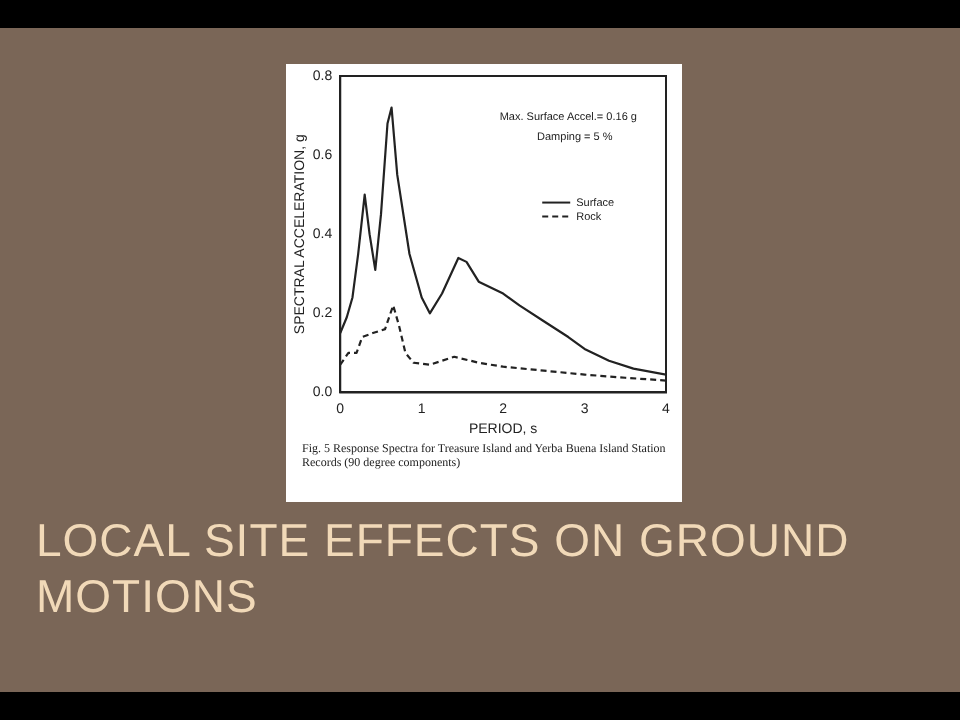 This screenshot has height=720, width=960. Describe the element at coordinates (444, 568) in the screenshot. I see `text: LOCAL SITE EFFECTS ON GROUND MOTIONS` at that location.